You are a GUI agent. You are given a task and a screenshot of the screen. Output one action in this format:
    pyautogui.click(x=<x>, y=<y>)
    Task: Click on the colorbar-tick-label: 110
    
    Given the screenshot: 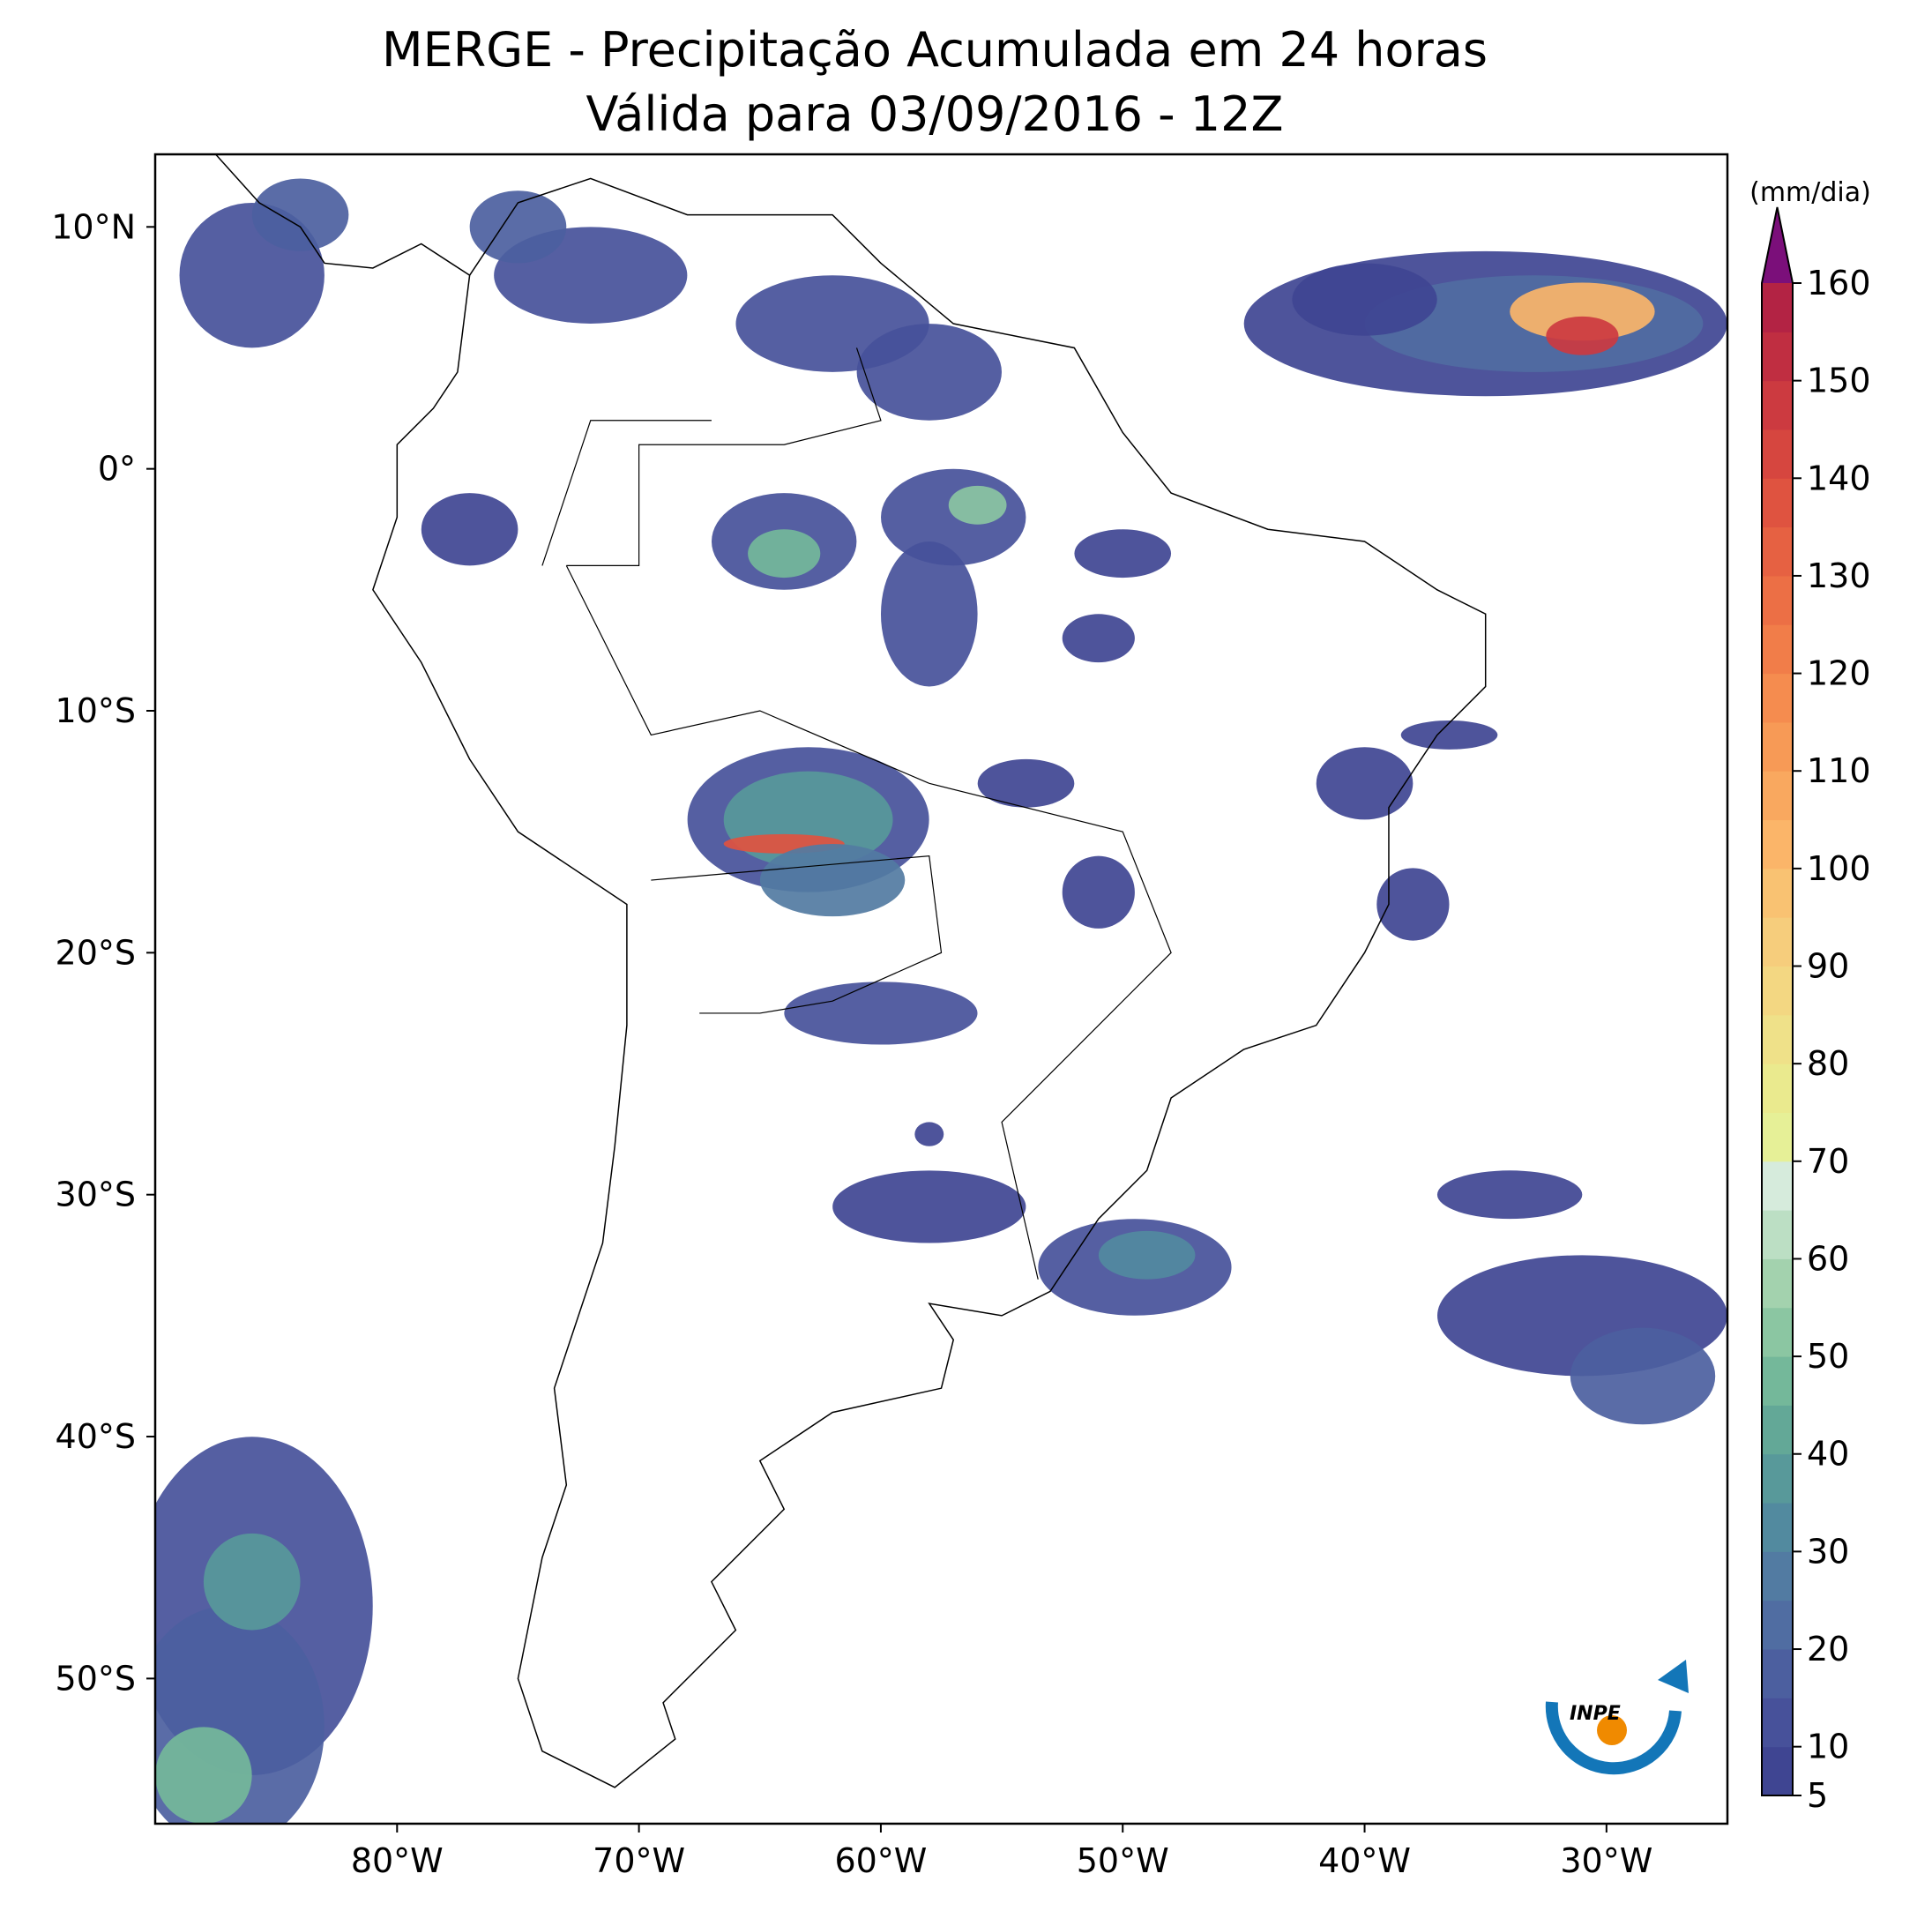 What is the action you would take?
    pyautogui.click(x=1839, y=771)
    